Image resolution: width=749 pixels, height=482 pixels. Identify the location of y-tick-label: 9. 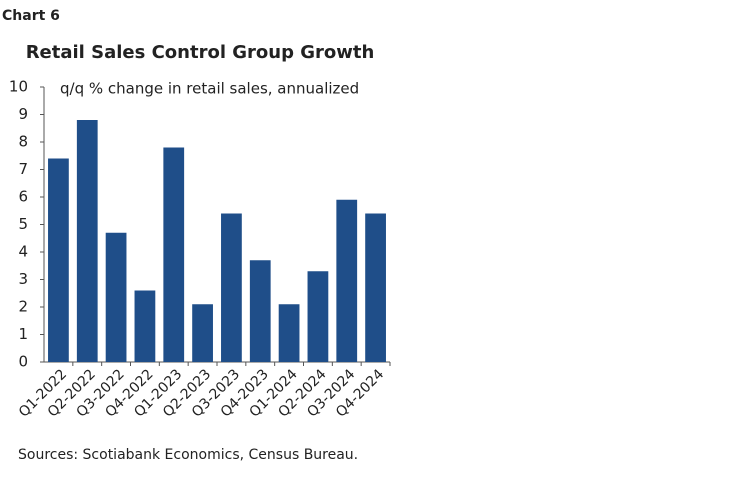
(23, 114).